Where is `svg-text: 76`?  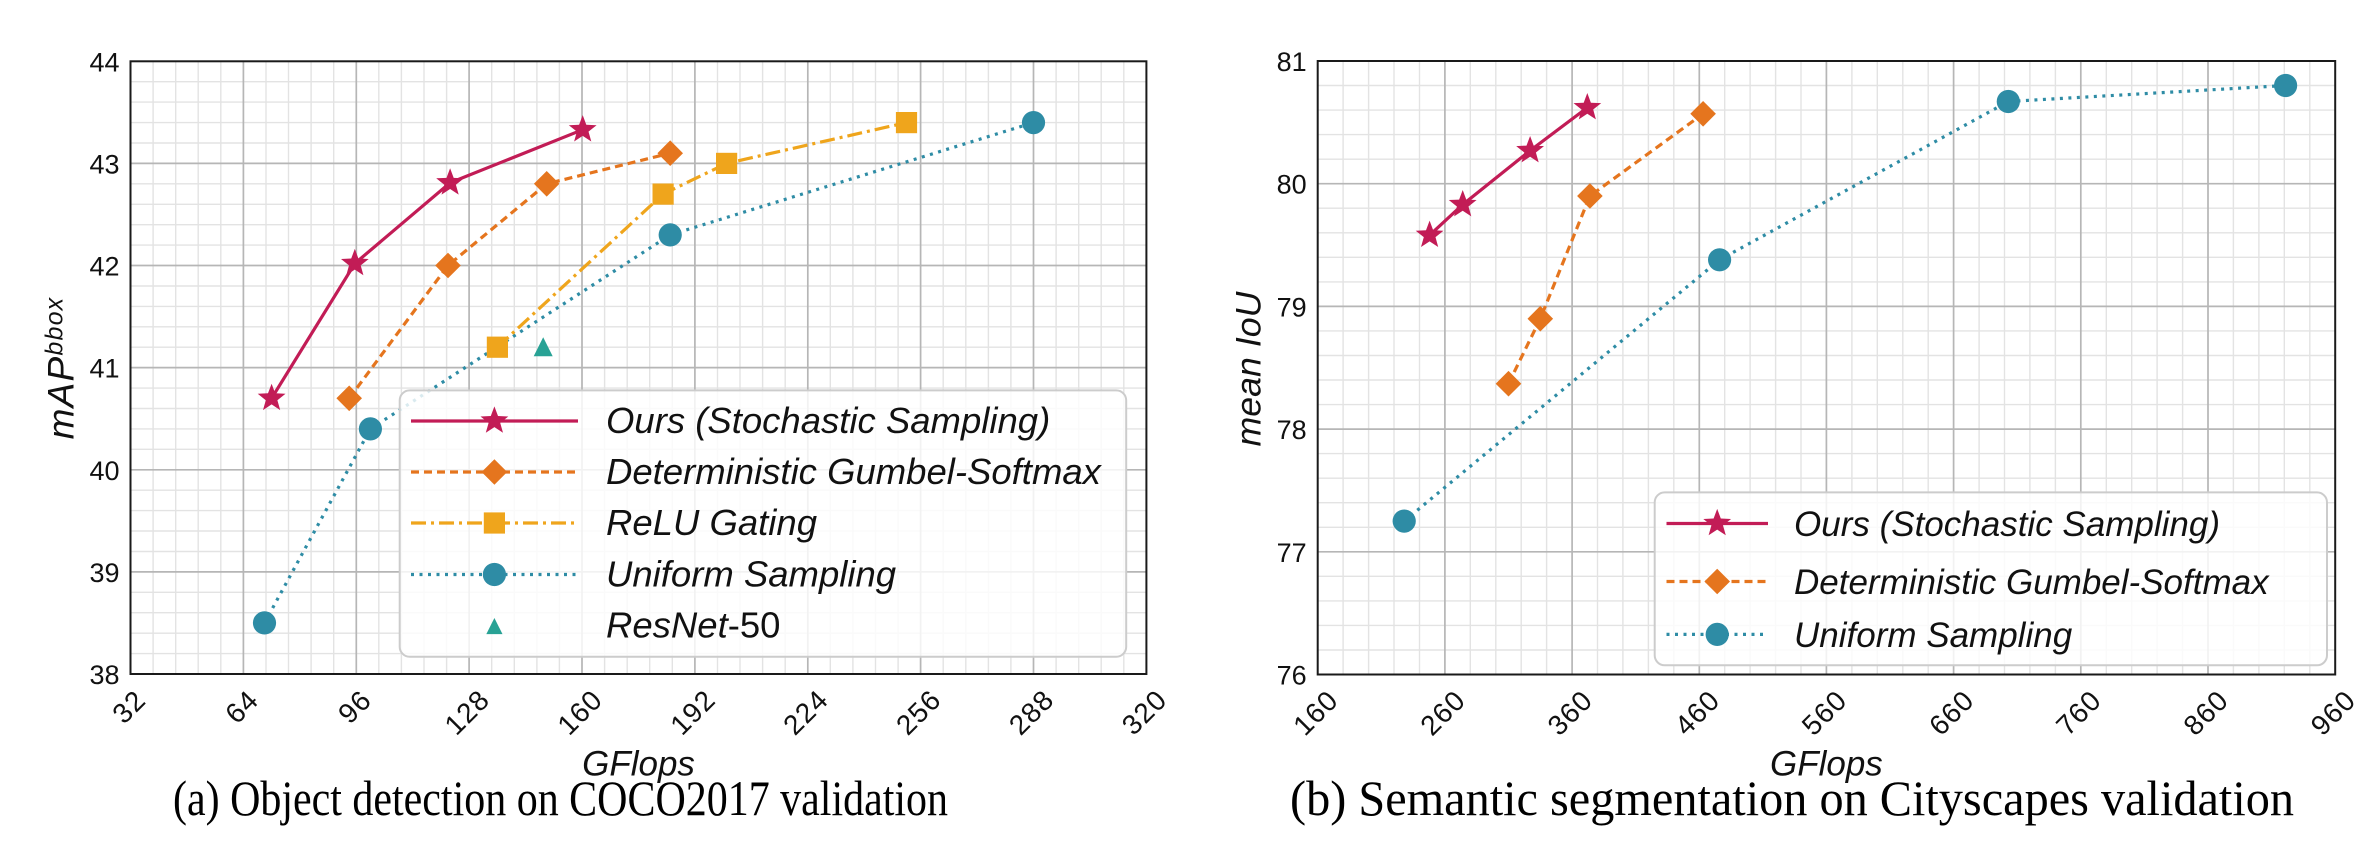 svg-text: 76 is located at coordinates (1292, 676).